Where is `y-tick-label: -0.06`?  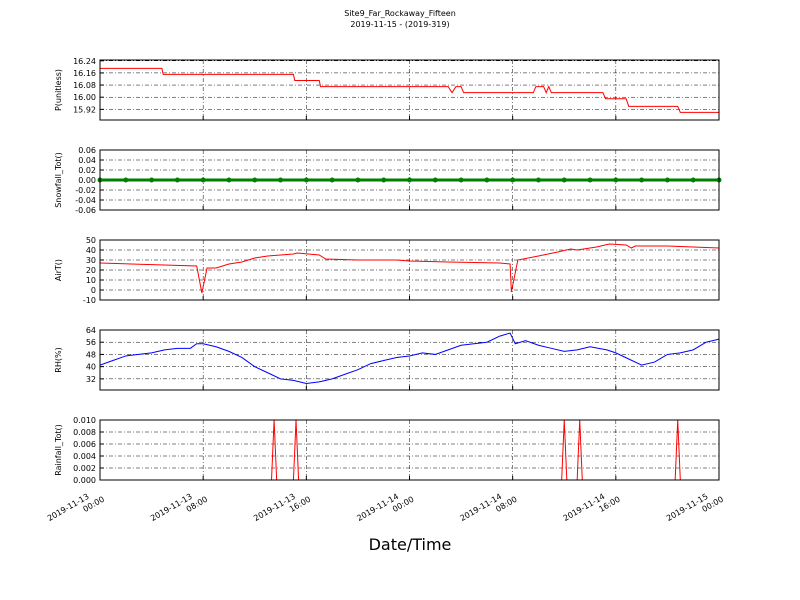
y-tick-label: -0.06 is located at coordinates (85, 210).